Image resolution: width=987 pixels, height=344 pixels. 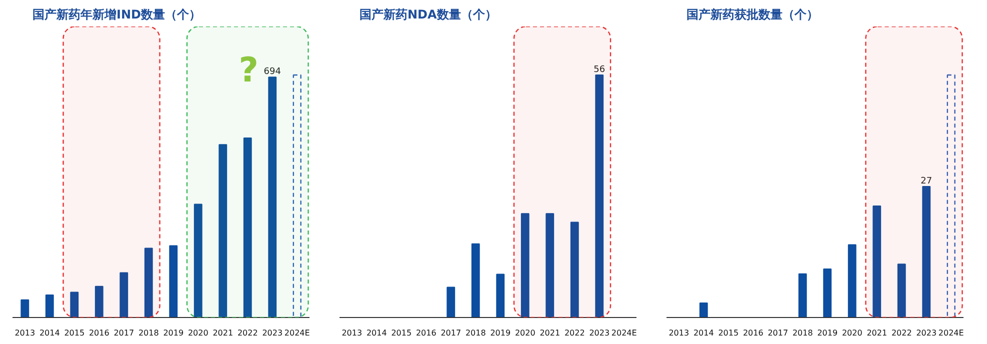 What do you see at coordinates (248, 70) in the screenshot?
I see `annotation: ?` at bounding box center [248, 70].